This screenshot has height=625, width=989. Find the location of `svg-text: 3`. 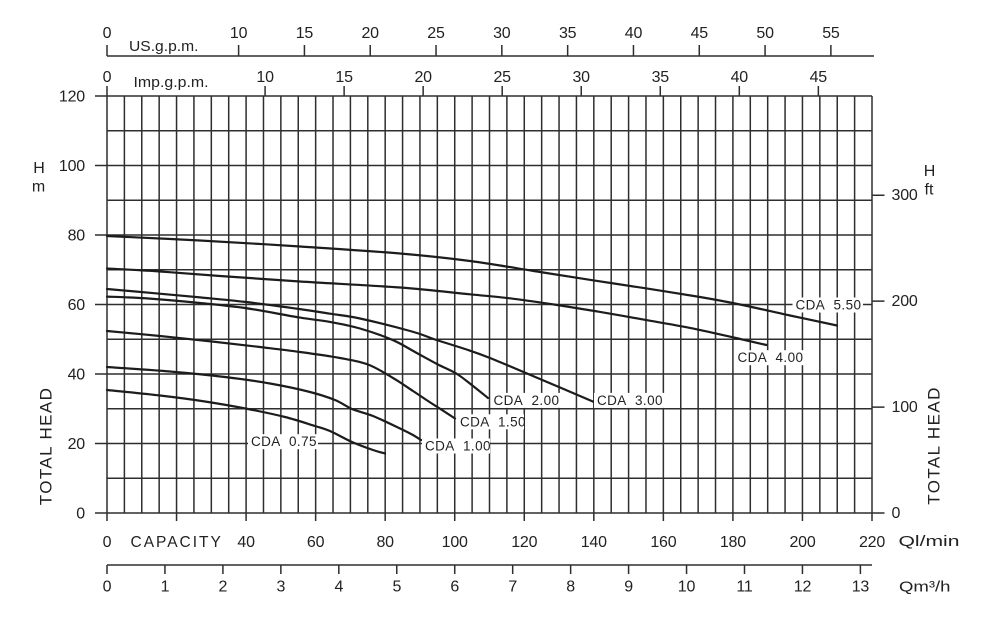

svg-text: 3 is located at coordinates (281, 587).